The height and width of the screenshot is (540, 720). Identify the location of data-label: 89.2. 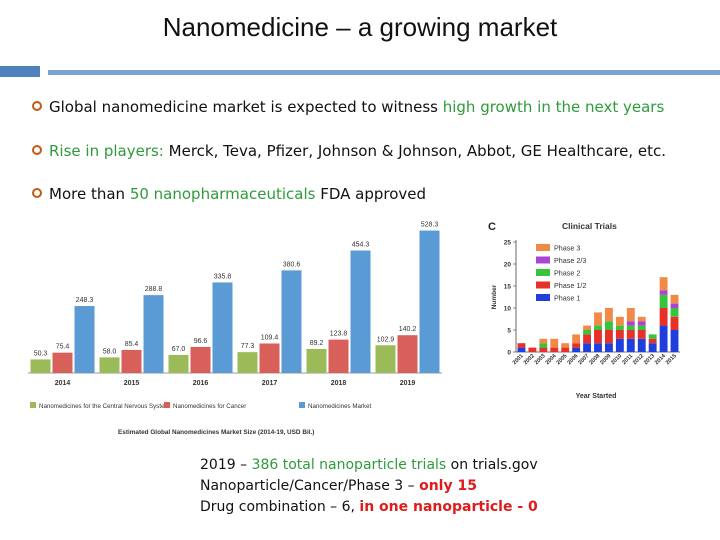
(317, 343).